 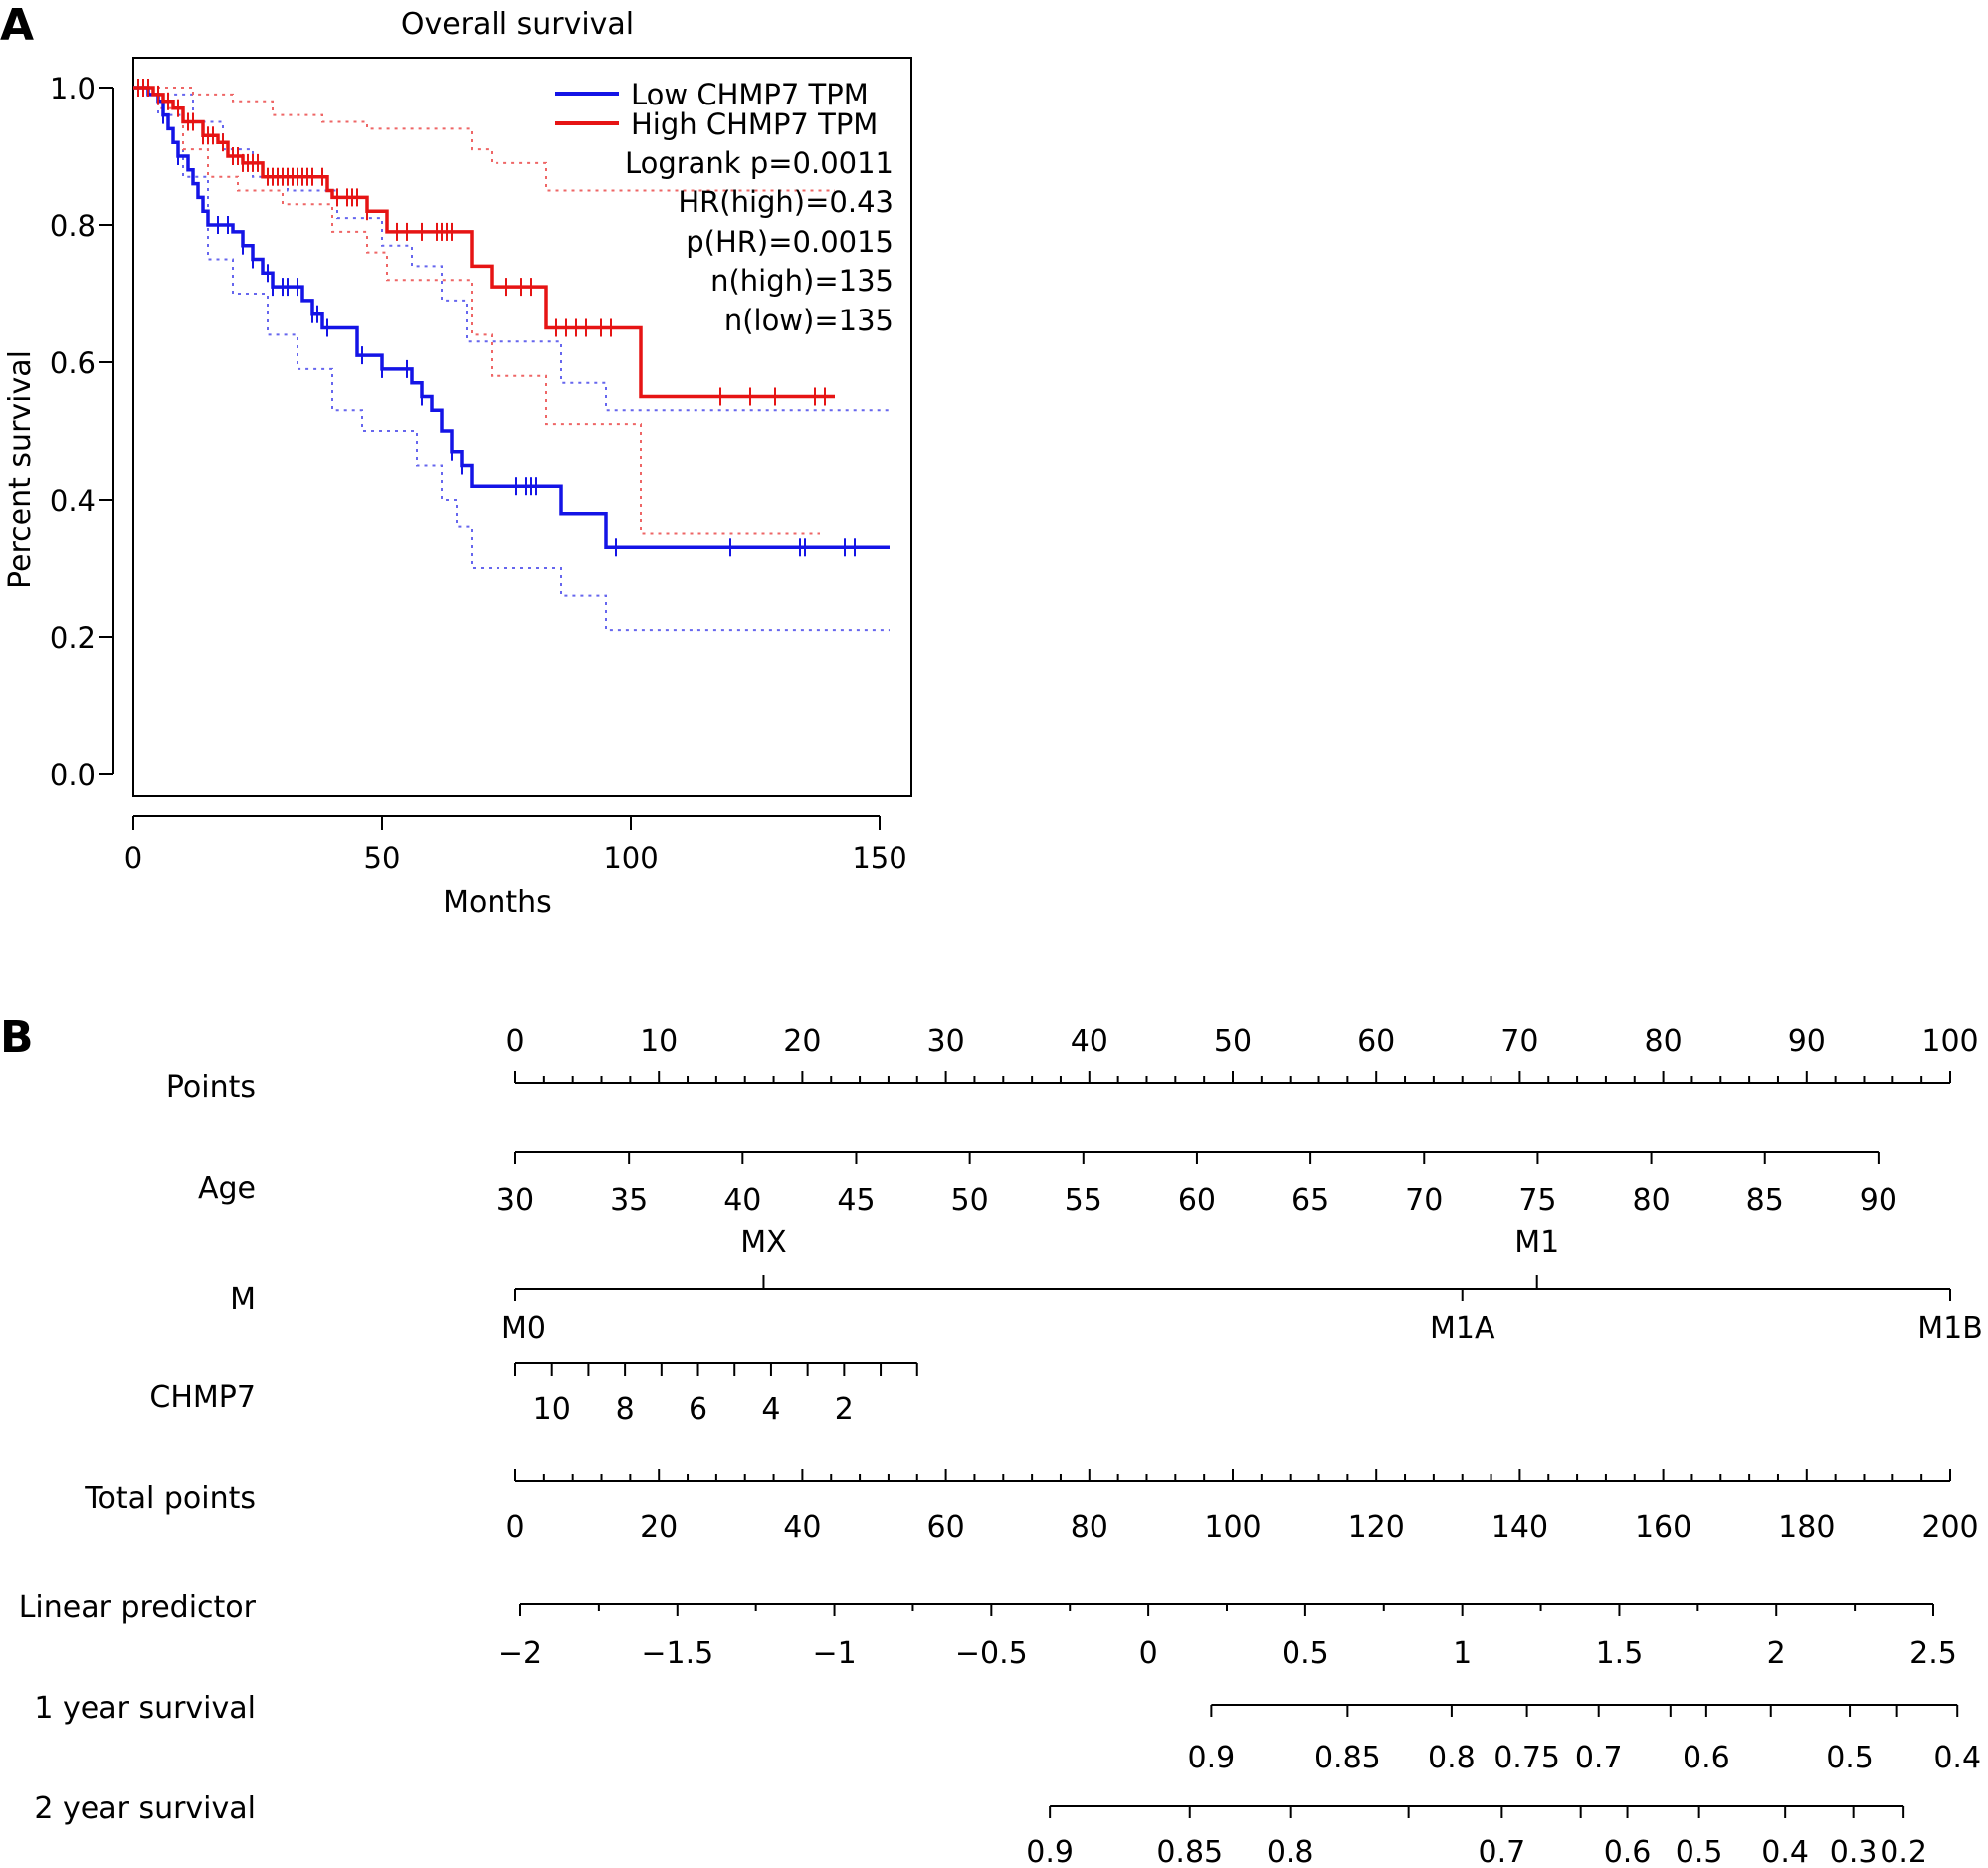 What do you see at coordinates (227, 1188) in the screenshot?
I see `row-label: Age` at bounding box center [227, 1188].